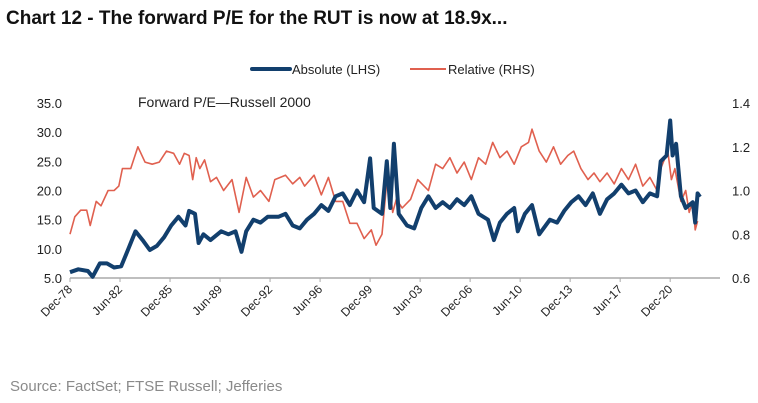  Describe the element at coordinates (49, 161) in the screenshot. I see `left-tick-label: 25.0` at that location.